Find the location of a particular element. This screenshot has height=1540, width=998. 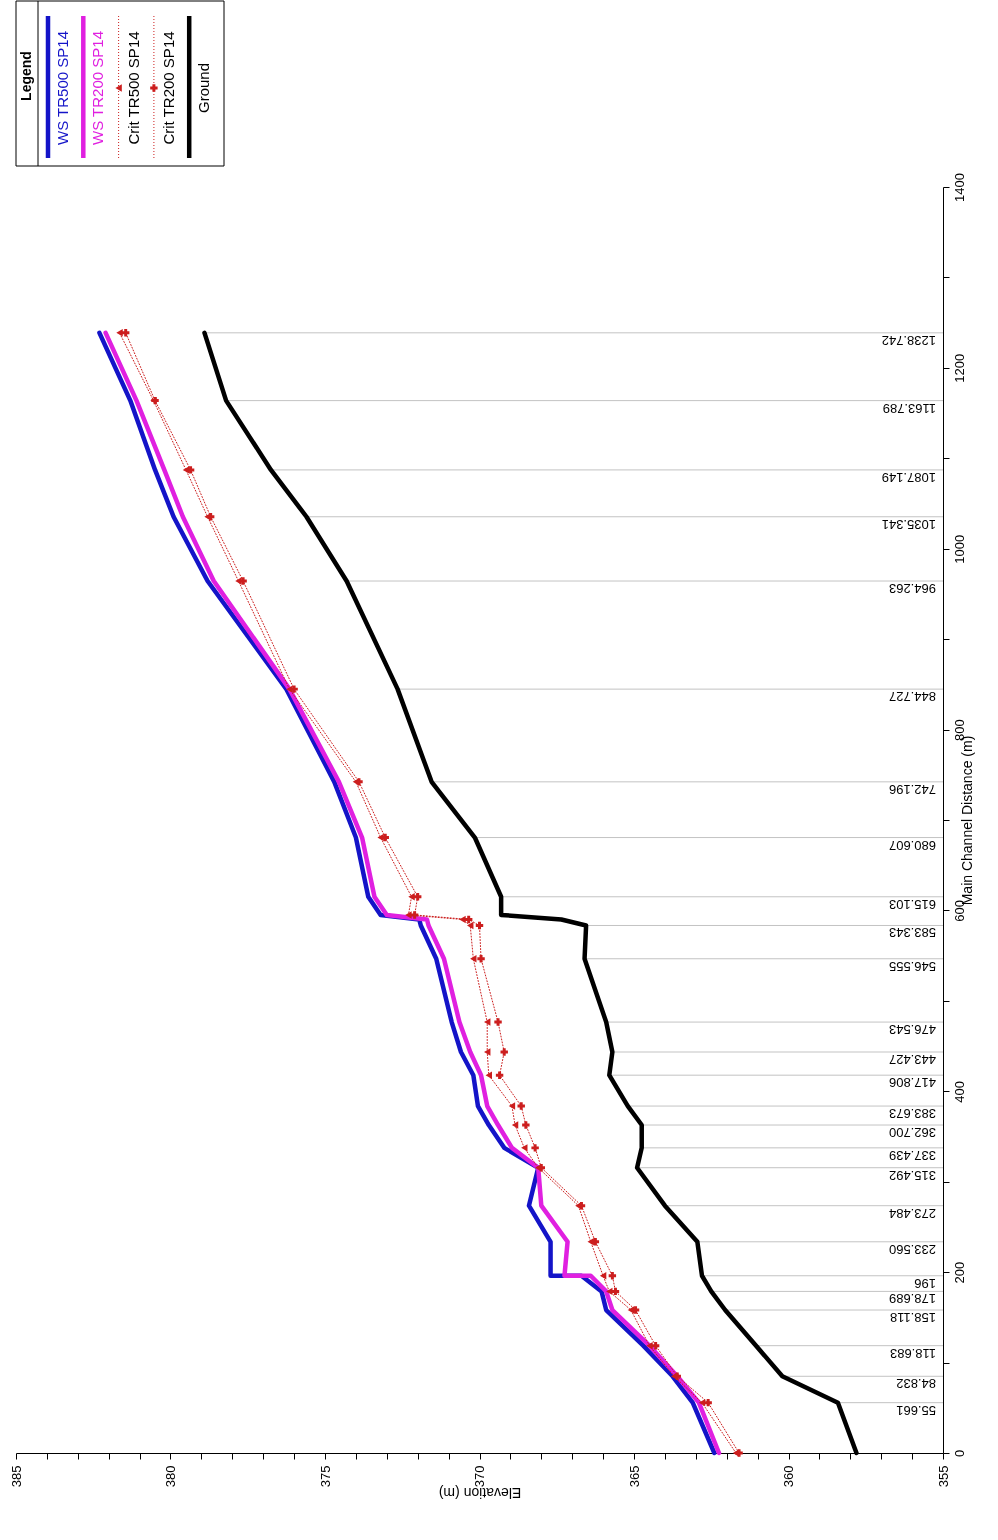

ref-line-label: 615.103 is located at coordinates (912, 904).